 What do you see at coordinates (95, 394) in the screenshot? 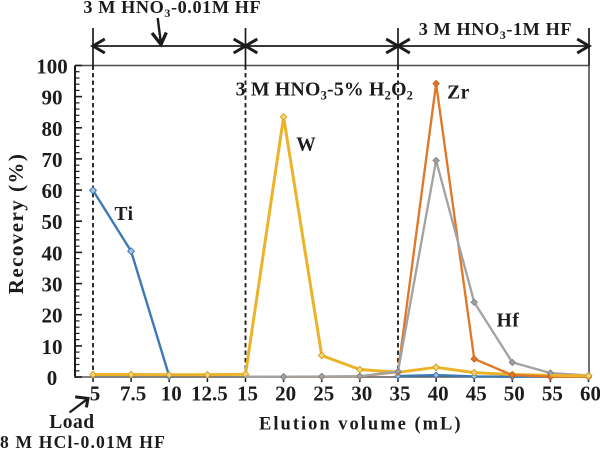
I see `svg-text: 5` at bounding box center [95, 394].